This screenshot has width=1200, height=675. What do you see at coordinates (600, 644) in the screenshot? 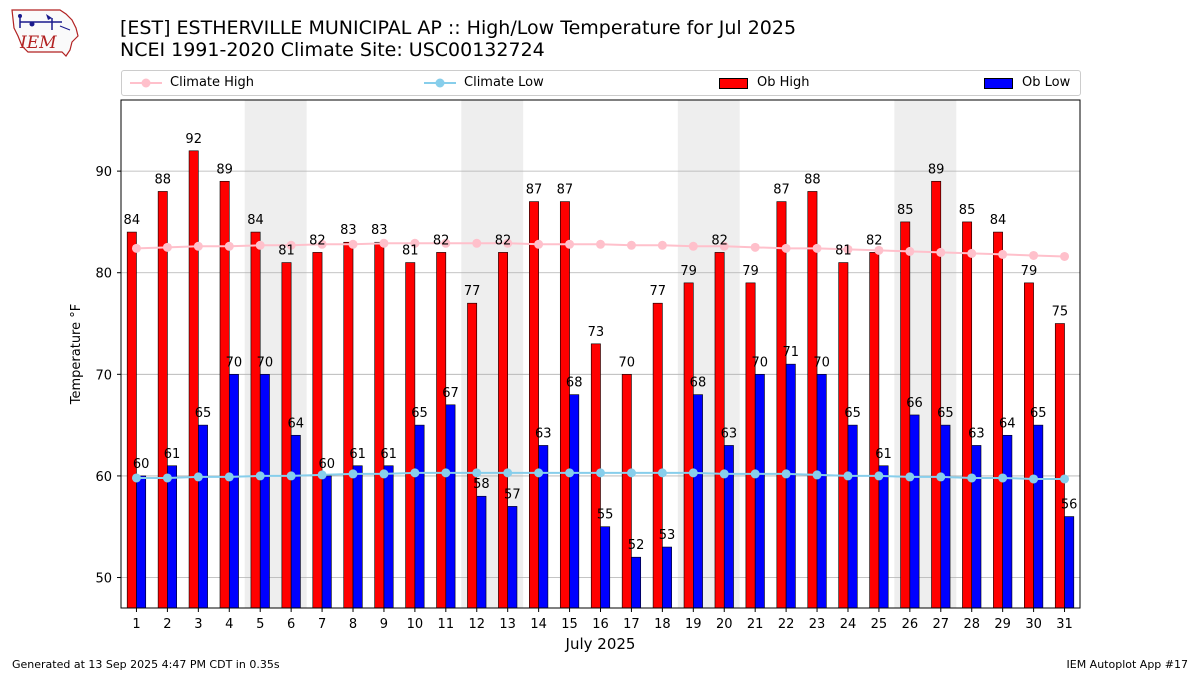
I see `x-axis-label: July 2025` at bounding box center [600, 644].